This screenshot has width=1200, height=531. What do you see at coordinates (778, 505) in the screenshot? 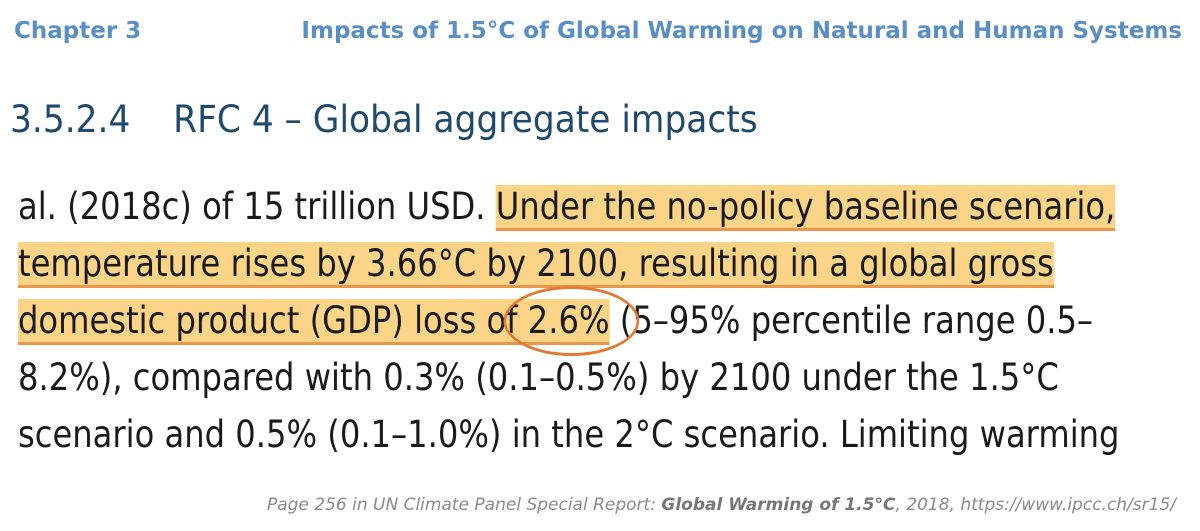
I see `caption-report-title: Global Warming of 1.5°C` at bounding box center [778, 505].